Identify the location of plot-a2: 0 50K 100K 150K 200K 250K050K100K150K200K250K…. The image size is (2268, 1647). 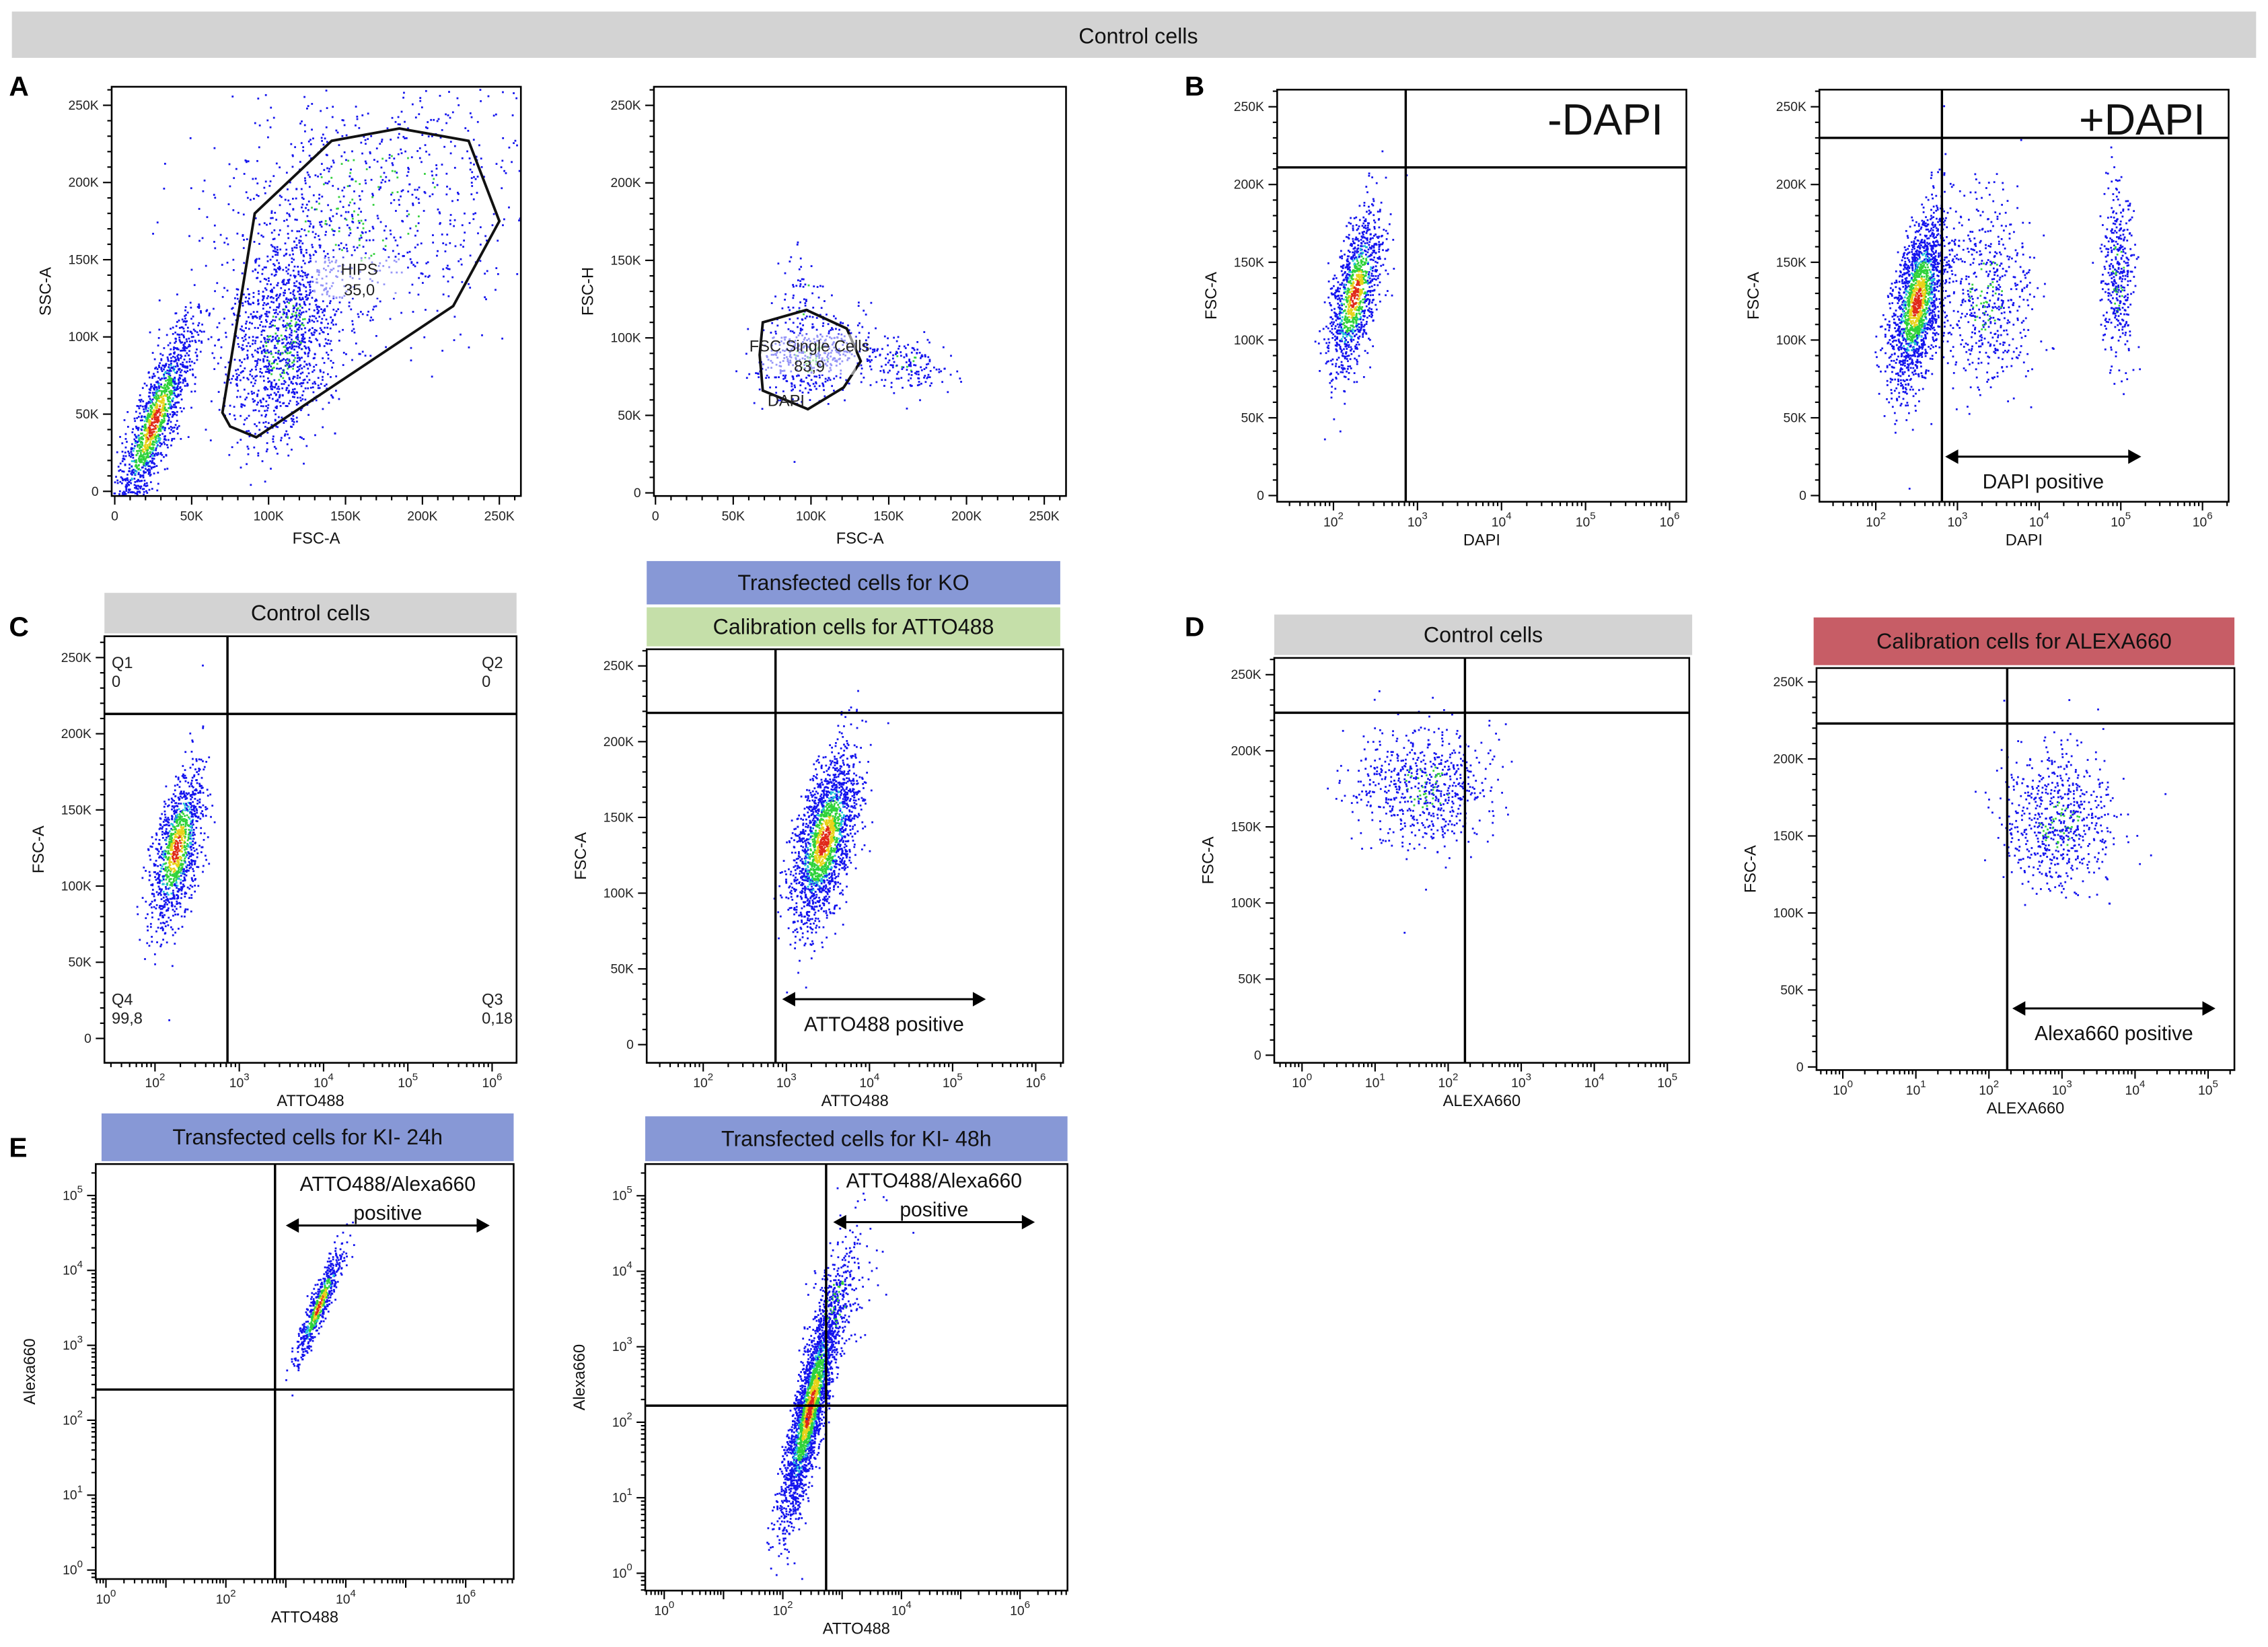
(823, 317).